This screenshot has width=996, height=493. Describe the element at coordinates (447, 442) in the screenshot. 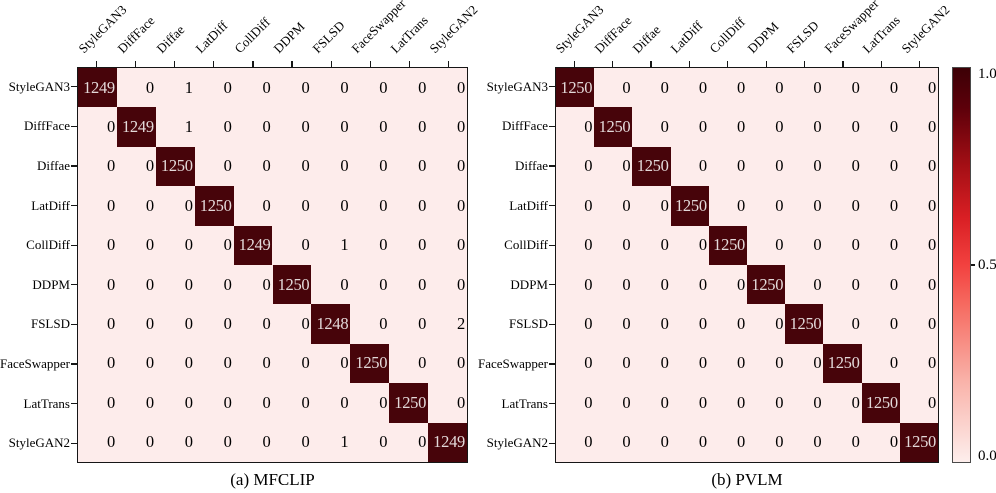

I see `matrix-cell: 1249` at that location.